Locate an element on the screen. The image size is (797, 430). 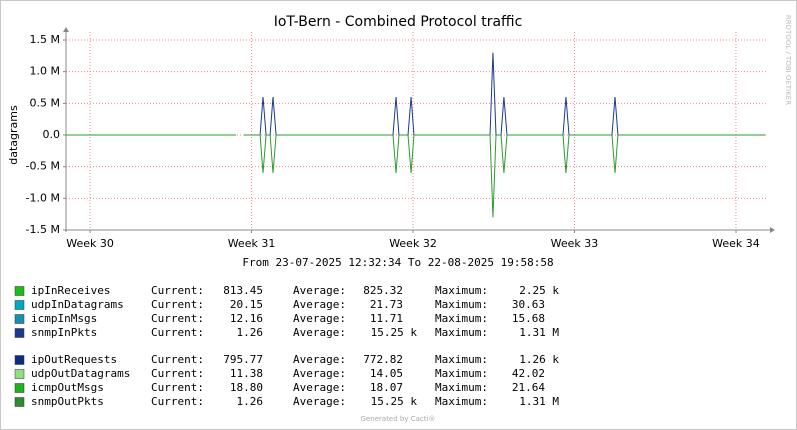
legend-value: 12.16 is located at coordinates (246, 318).